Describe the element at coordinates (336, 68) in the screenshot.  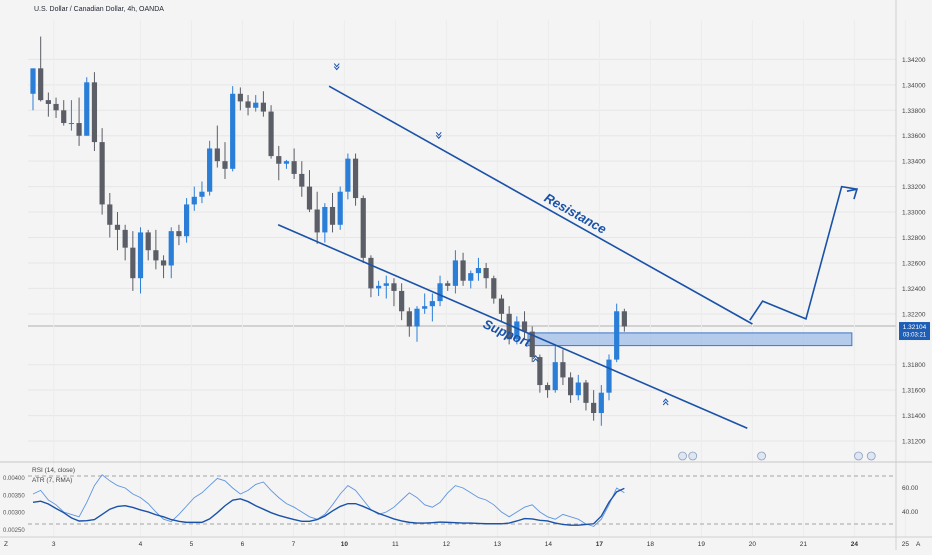
I see `down-marker` at that location.